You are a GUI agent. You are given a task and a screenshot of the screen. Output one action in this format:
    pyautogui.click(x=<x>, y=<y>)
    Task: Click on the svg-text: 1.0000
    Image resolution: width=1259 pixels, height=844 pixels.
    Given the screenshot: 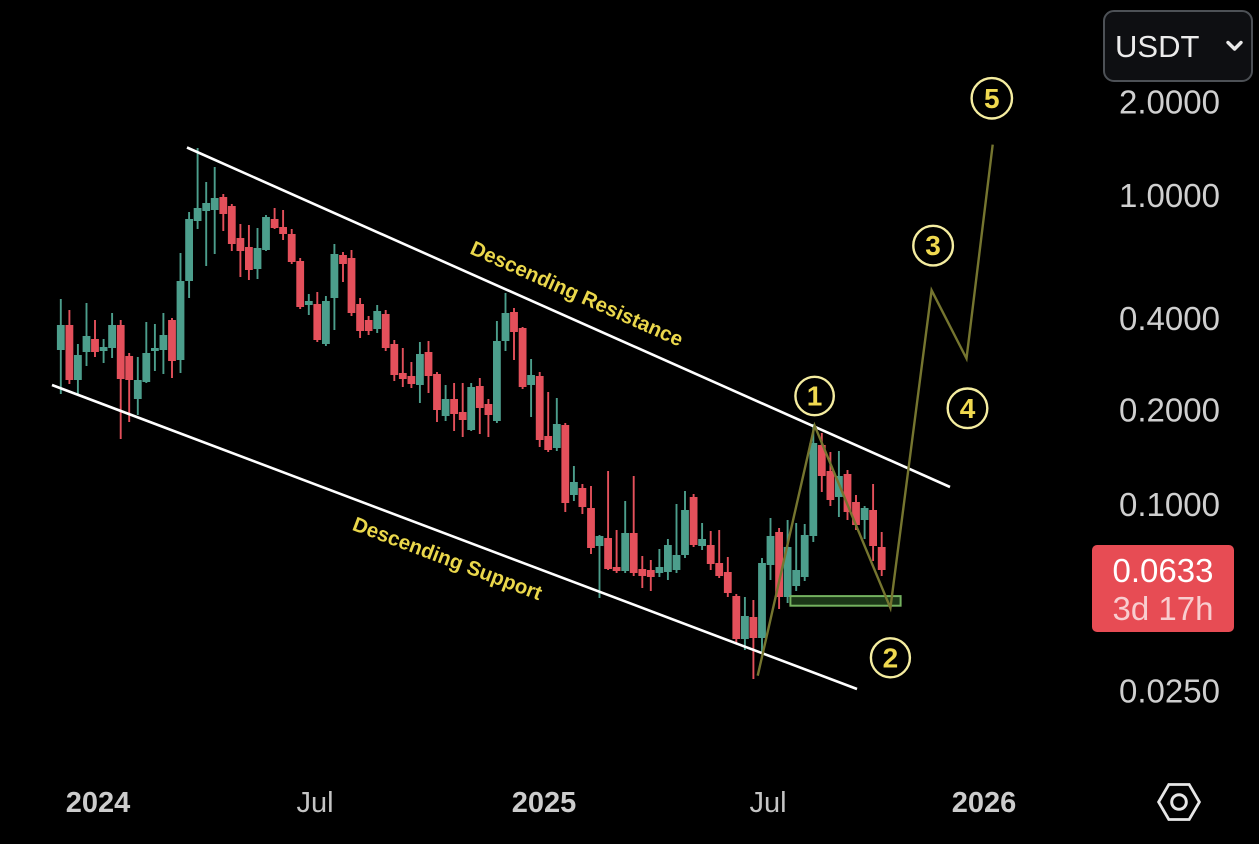 What is the action you would take?
    pyautogui.click(x=1169, y=195)
    